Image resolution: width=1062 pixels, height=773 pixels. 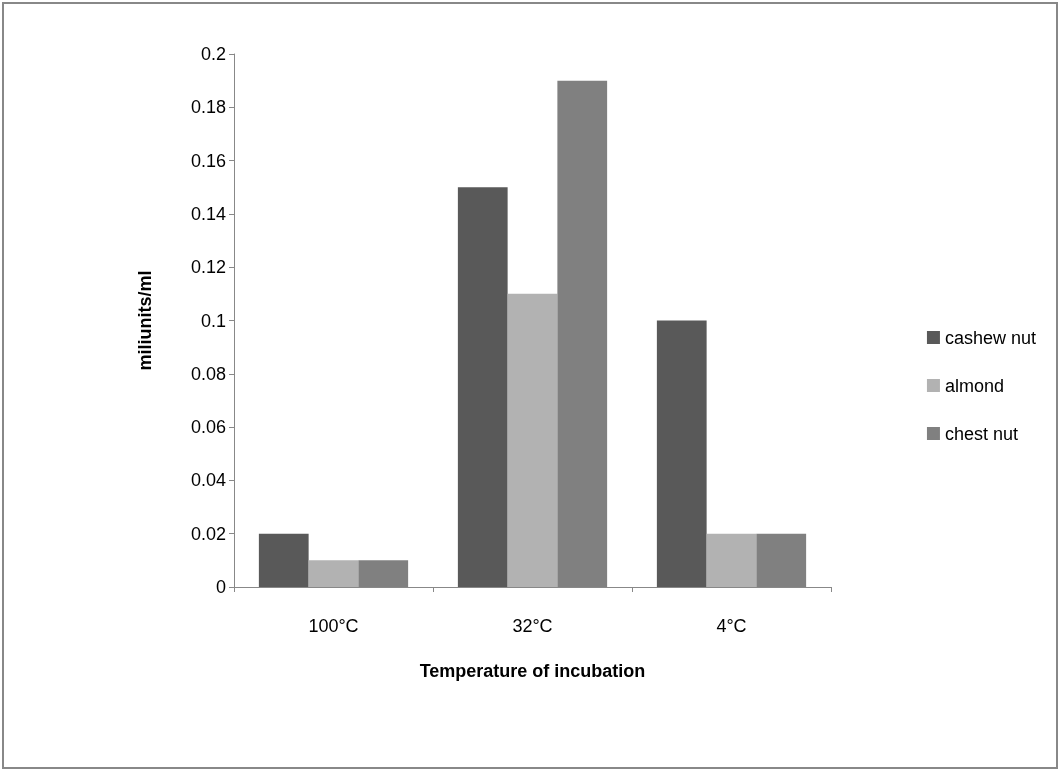 I want to click on y-tick-label: 0, so click(x=220, y=587).